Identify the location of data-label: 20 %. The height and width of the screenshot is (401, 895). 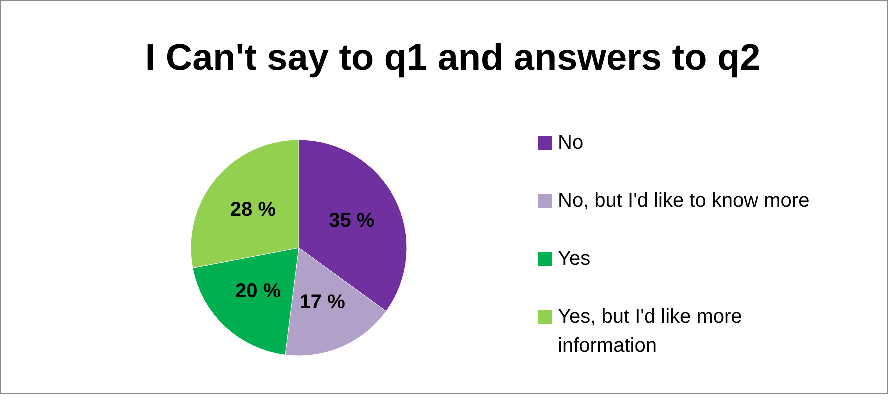
(259, 291).